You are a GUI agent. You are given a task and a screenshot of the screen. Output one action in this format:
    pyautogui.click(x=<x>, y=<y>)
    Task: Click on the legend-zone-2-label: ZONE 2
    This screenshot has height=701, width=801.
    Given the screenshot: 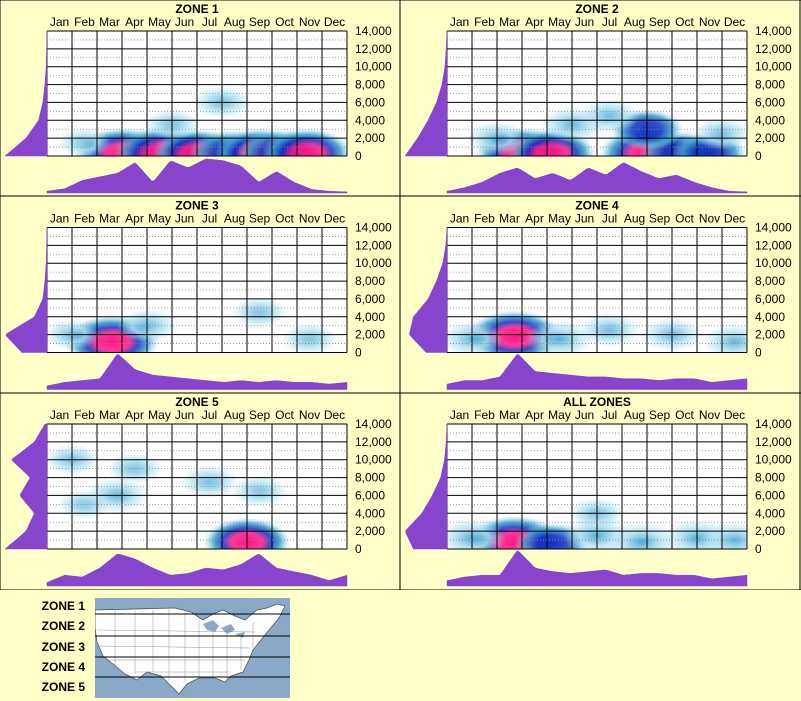 What is the action you would take?
    pyautogui.click(x=63, y=626)
    